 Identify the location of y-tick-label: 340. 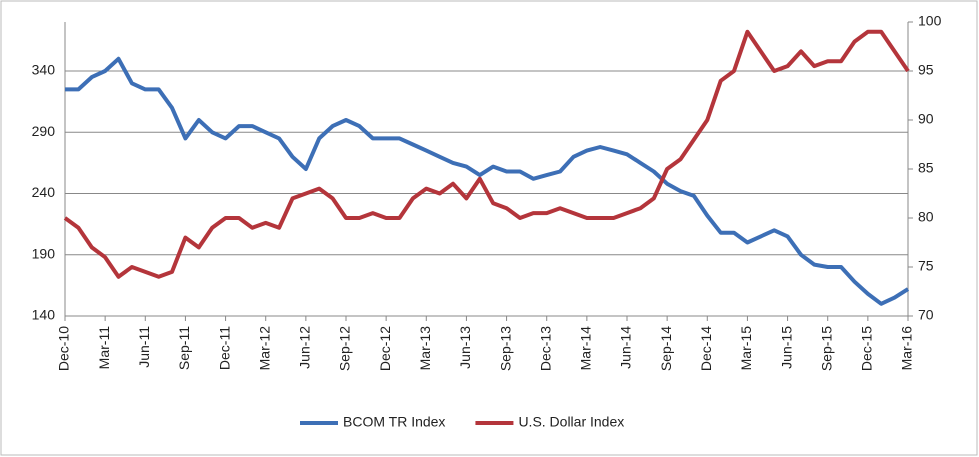
(44, 70).